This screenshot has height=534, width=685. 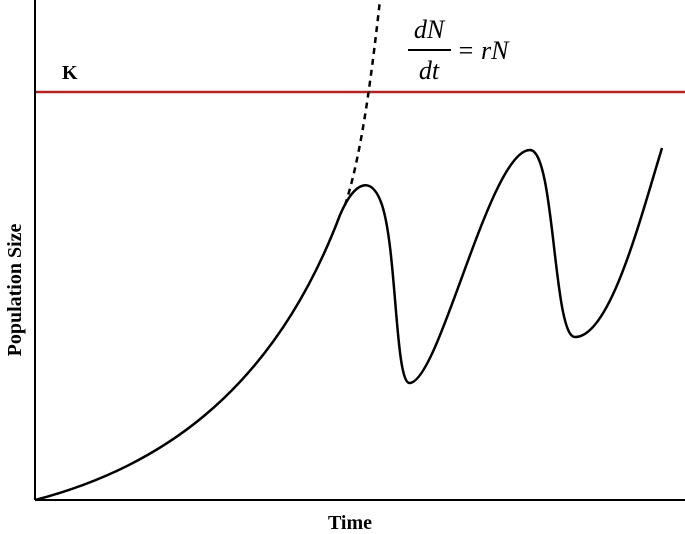 What do you see at coordinates (362, 103) in the screenshot?
I see `exponential-curve` at bounding box center [362, 103].